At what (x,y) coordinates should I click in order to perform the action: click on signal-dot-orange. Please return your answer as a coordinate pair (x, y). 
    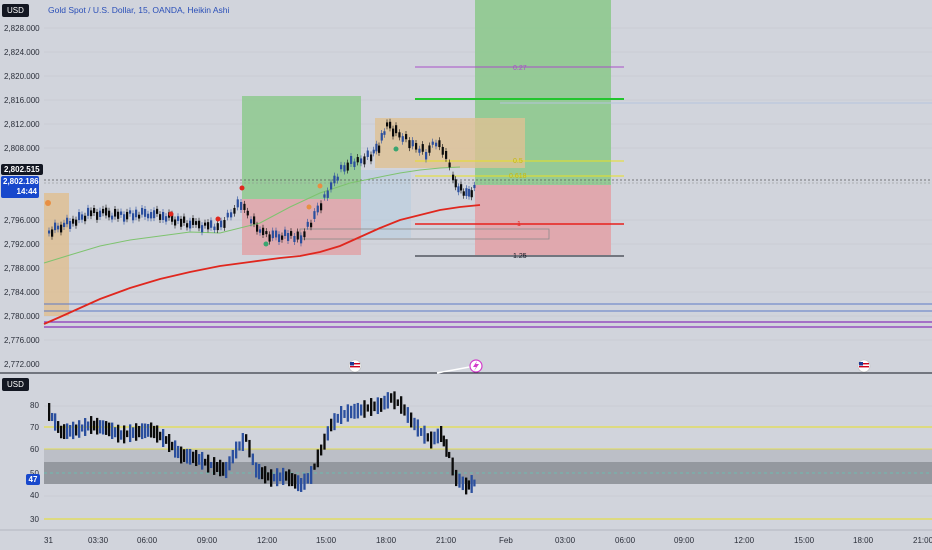
    Looking at the image, I should click on (48, 203).